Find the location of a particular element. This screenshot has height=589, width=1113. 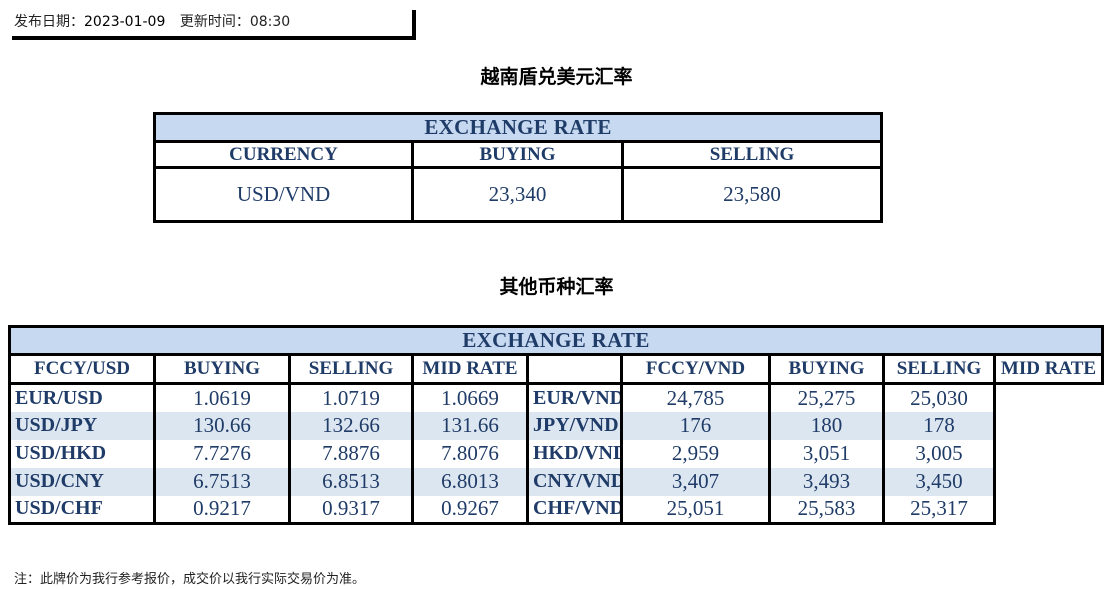

currency-cell: USD/VND is located at coordinates (283, 194).